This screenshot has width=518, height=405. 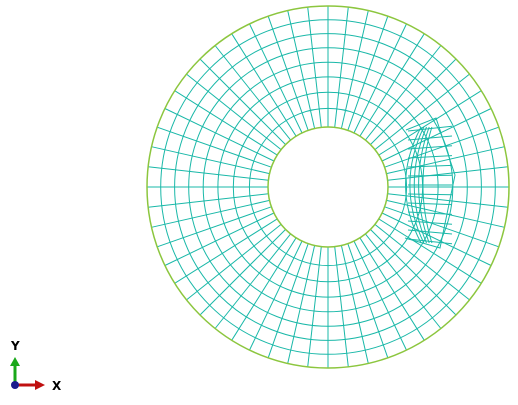 I want to click on origin-marker, so click(x=15, y=385).